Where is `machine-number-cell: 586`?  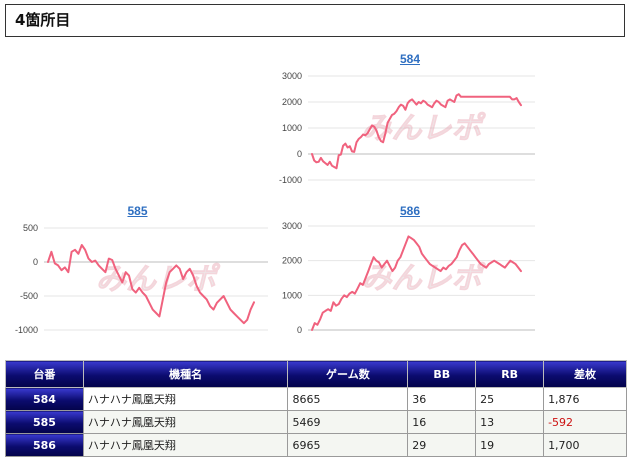
machine-number-cell: 586 is located at coordinates (44, 445).